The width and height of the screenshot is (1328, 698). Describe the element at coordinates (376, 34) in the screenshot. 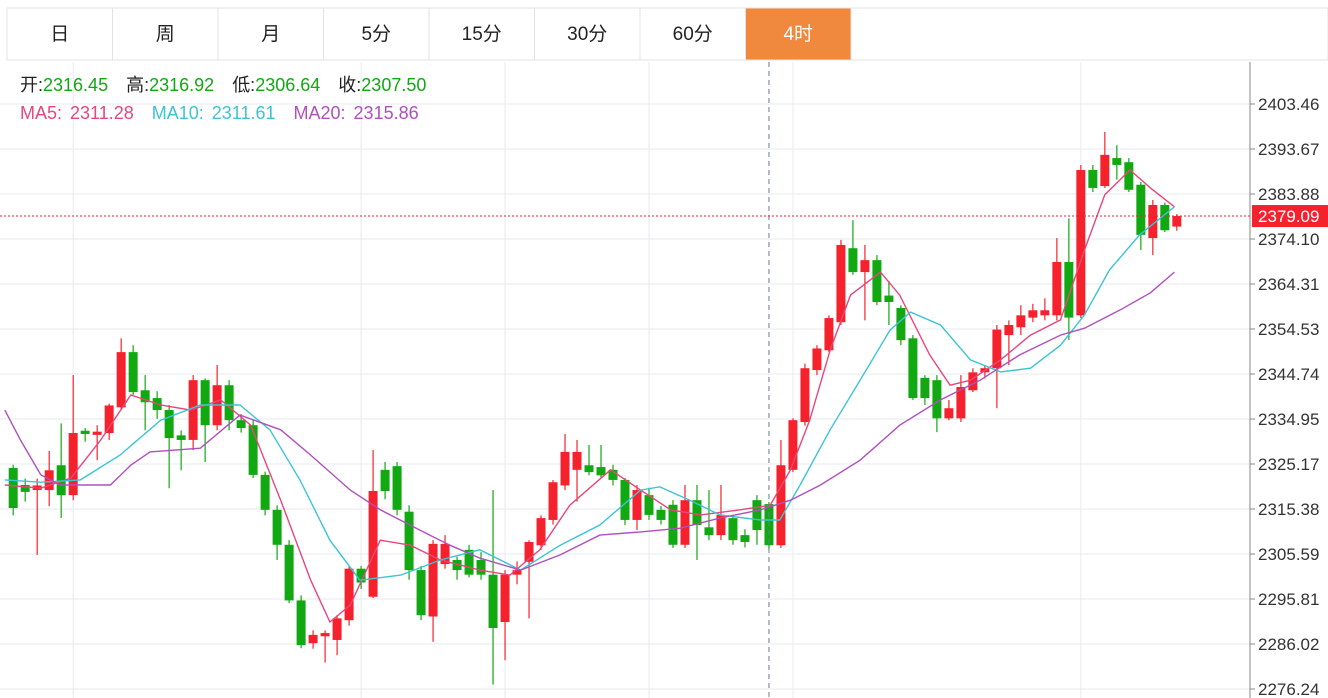

I see `period-tab: 5分` at that location.